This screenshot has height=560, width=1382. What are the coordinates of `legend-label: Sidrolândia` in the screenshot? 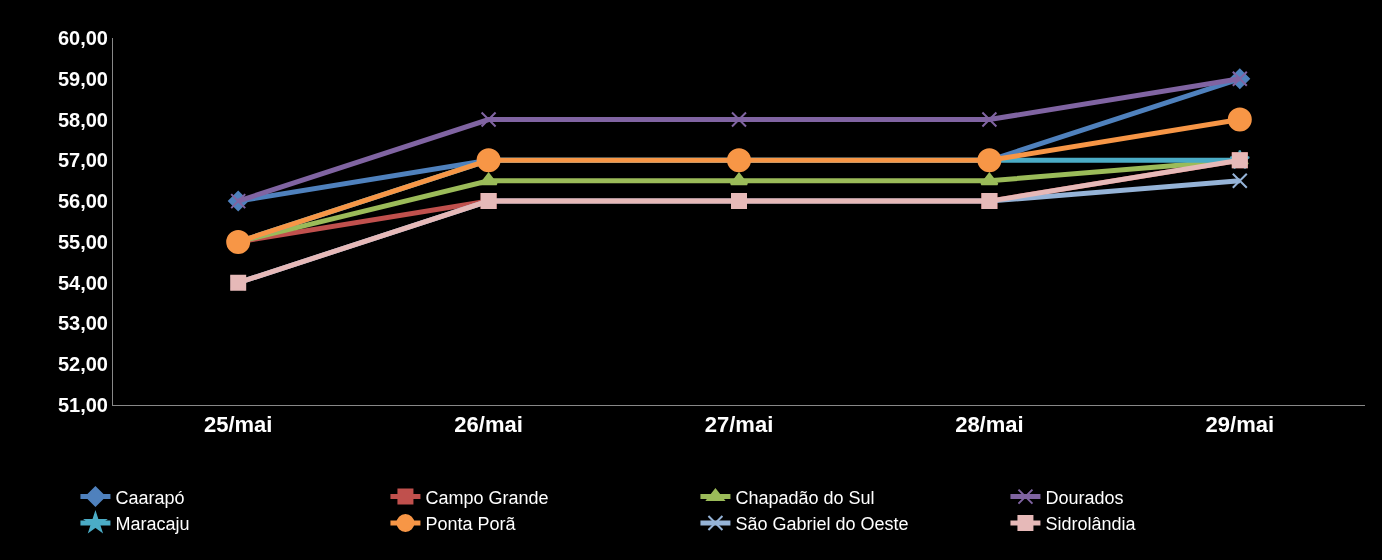 It's located at (1091, 524).